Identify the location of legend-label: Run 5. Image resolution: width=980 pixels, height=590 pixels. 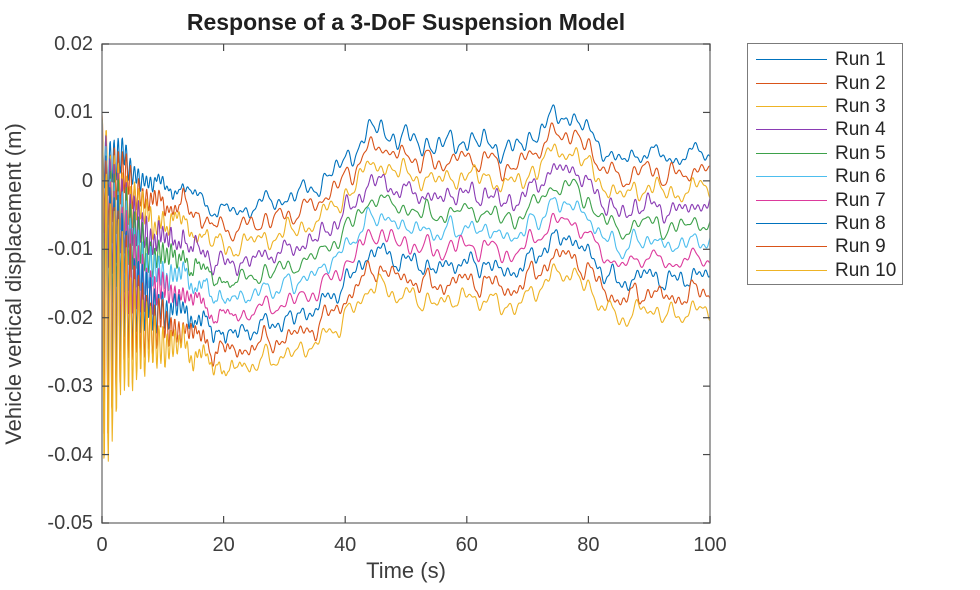
(860, 153).